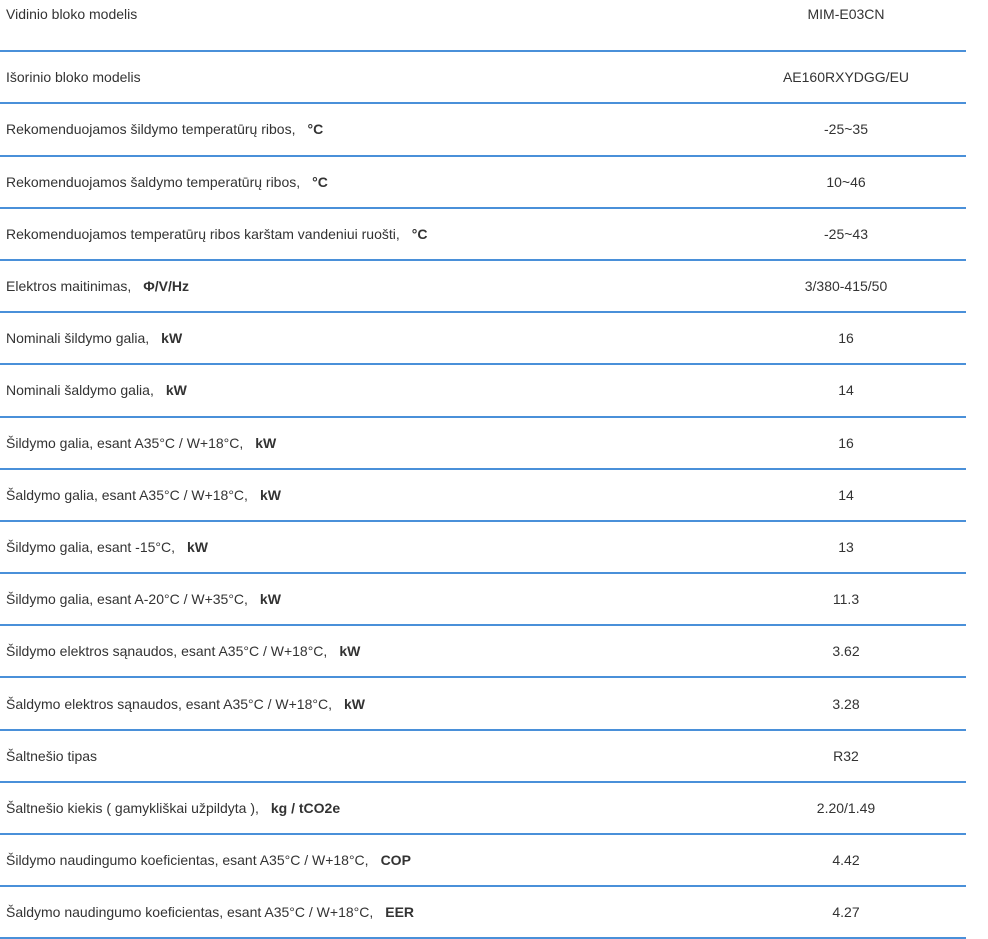  I want to click on spec-value: 3.28, so click(846, 703).